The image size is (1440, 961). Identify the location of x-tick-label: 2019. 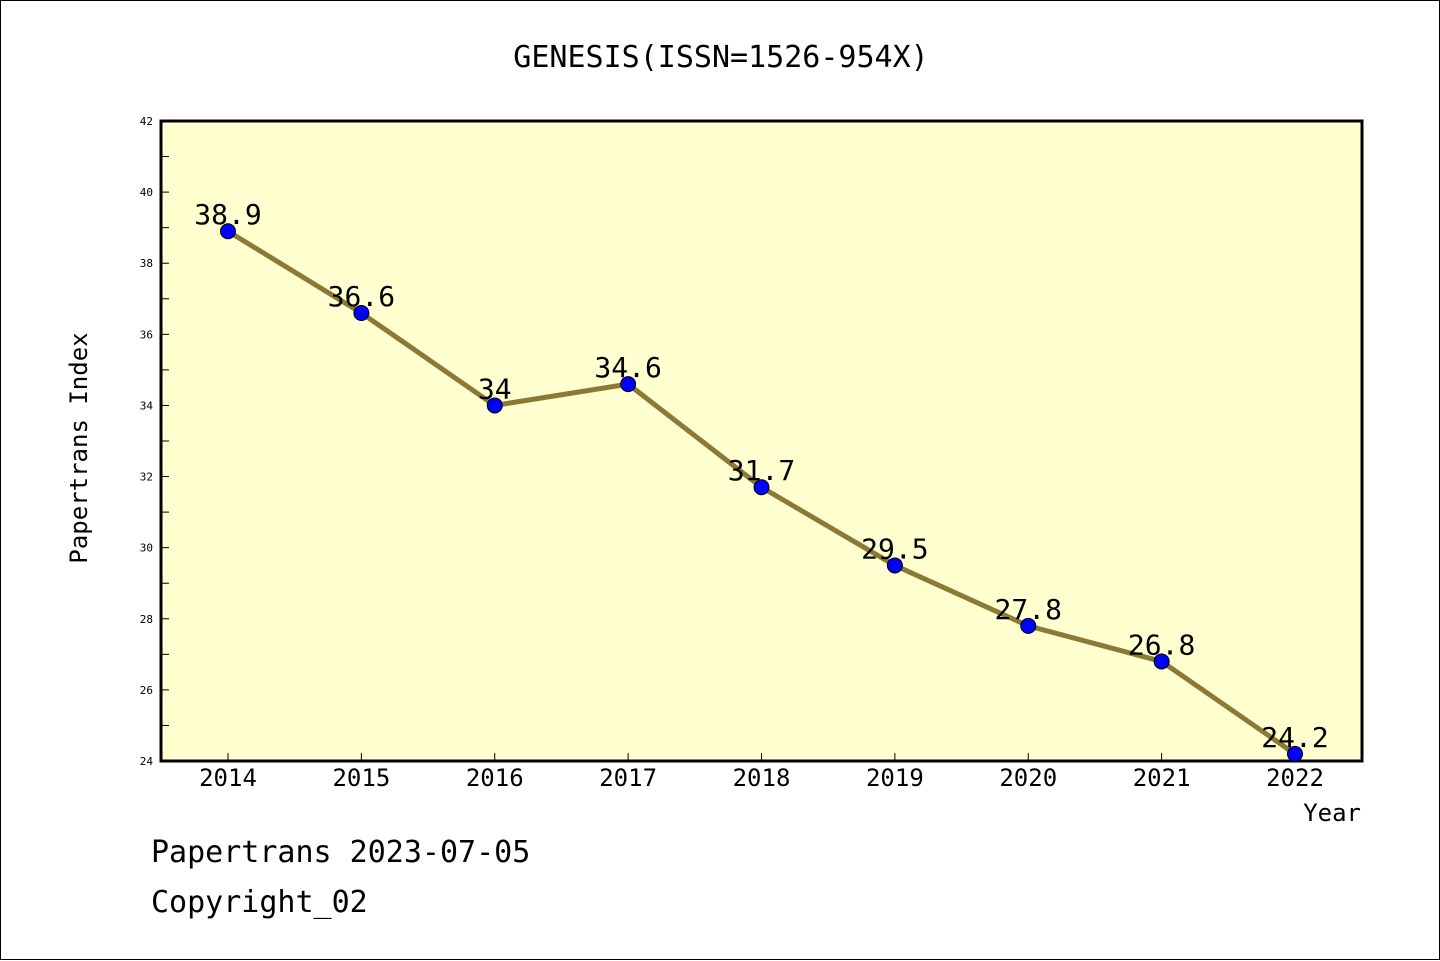
(895, 778).